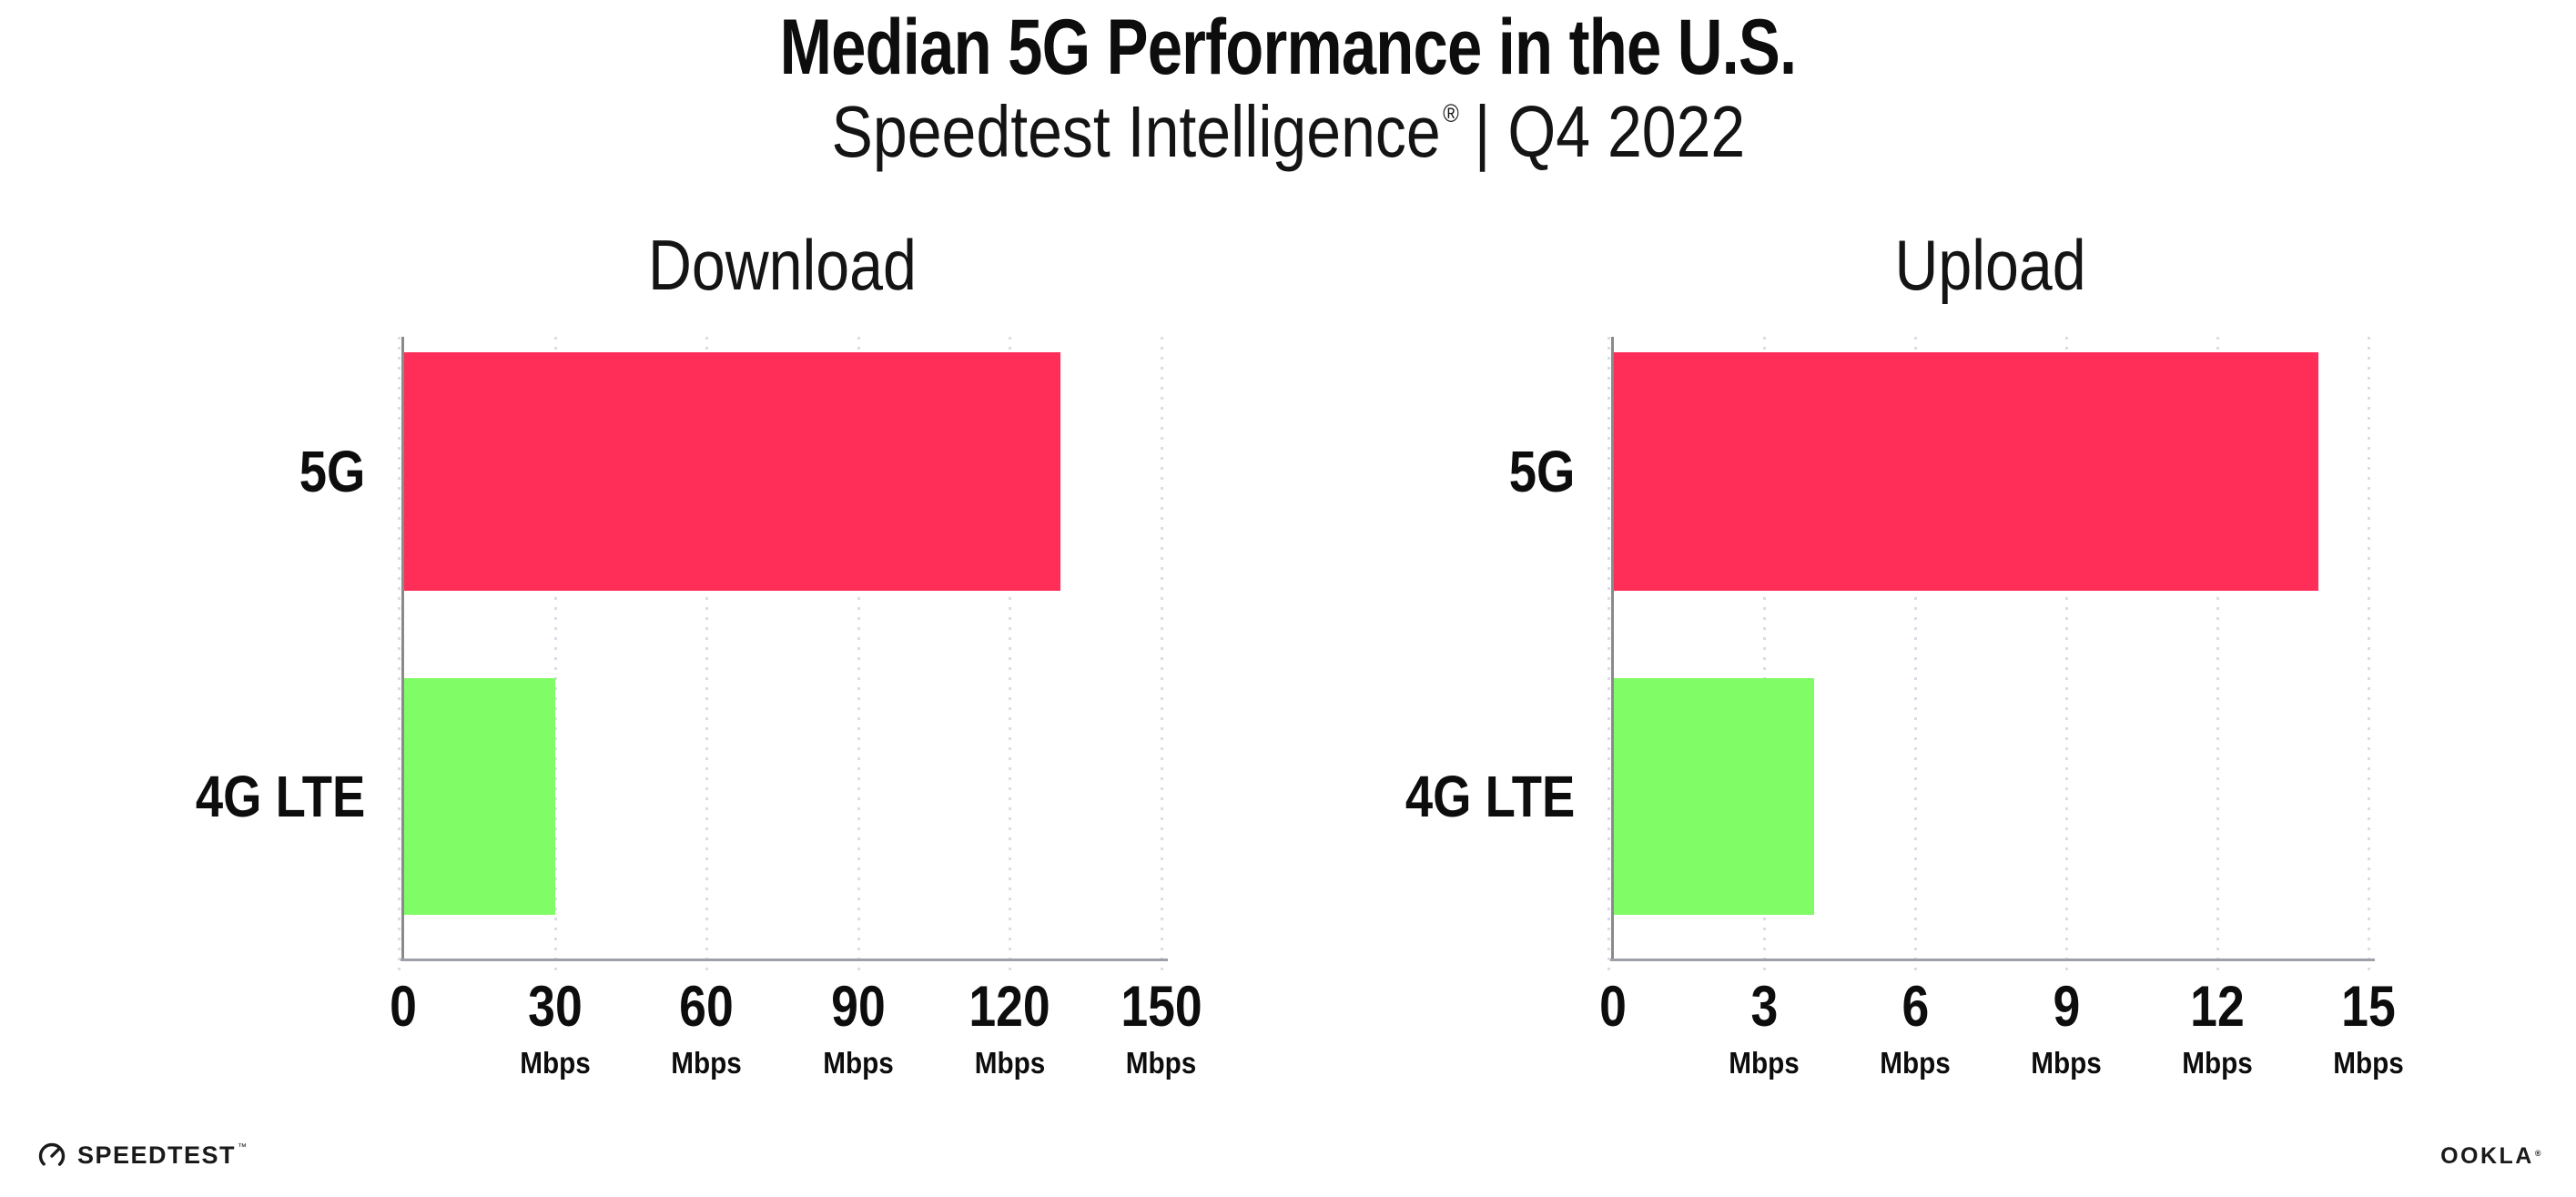 The height and width of the screenshot is (1197, 2576). I want to click on tick-number-text: 150, so click(1161, 1007).